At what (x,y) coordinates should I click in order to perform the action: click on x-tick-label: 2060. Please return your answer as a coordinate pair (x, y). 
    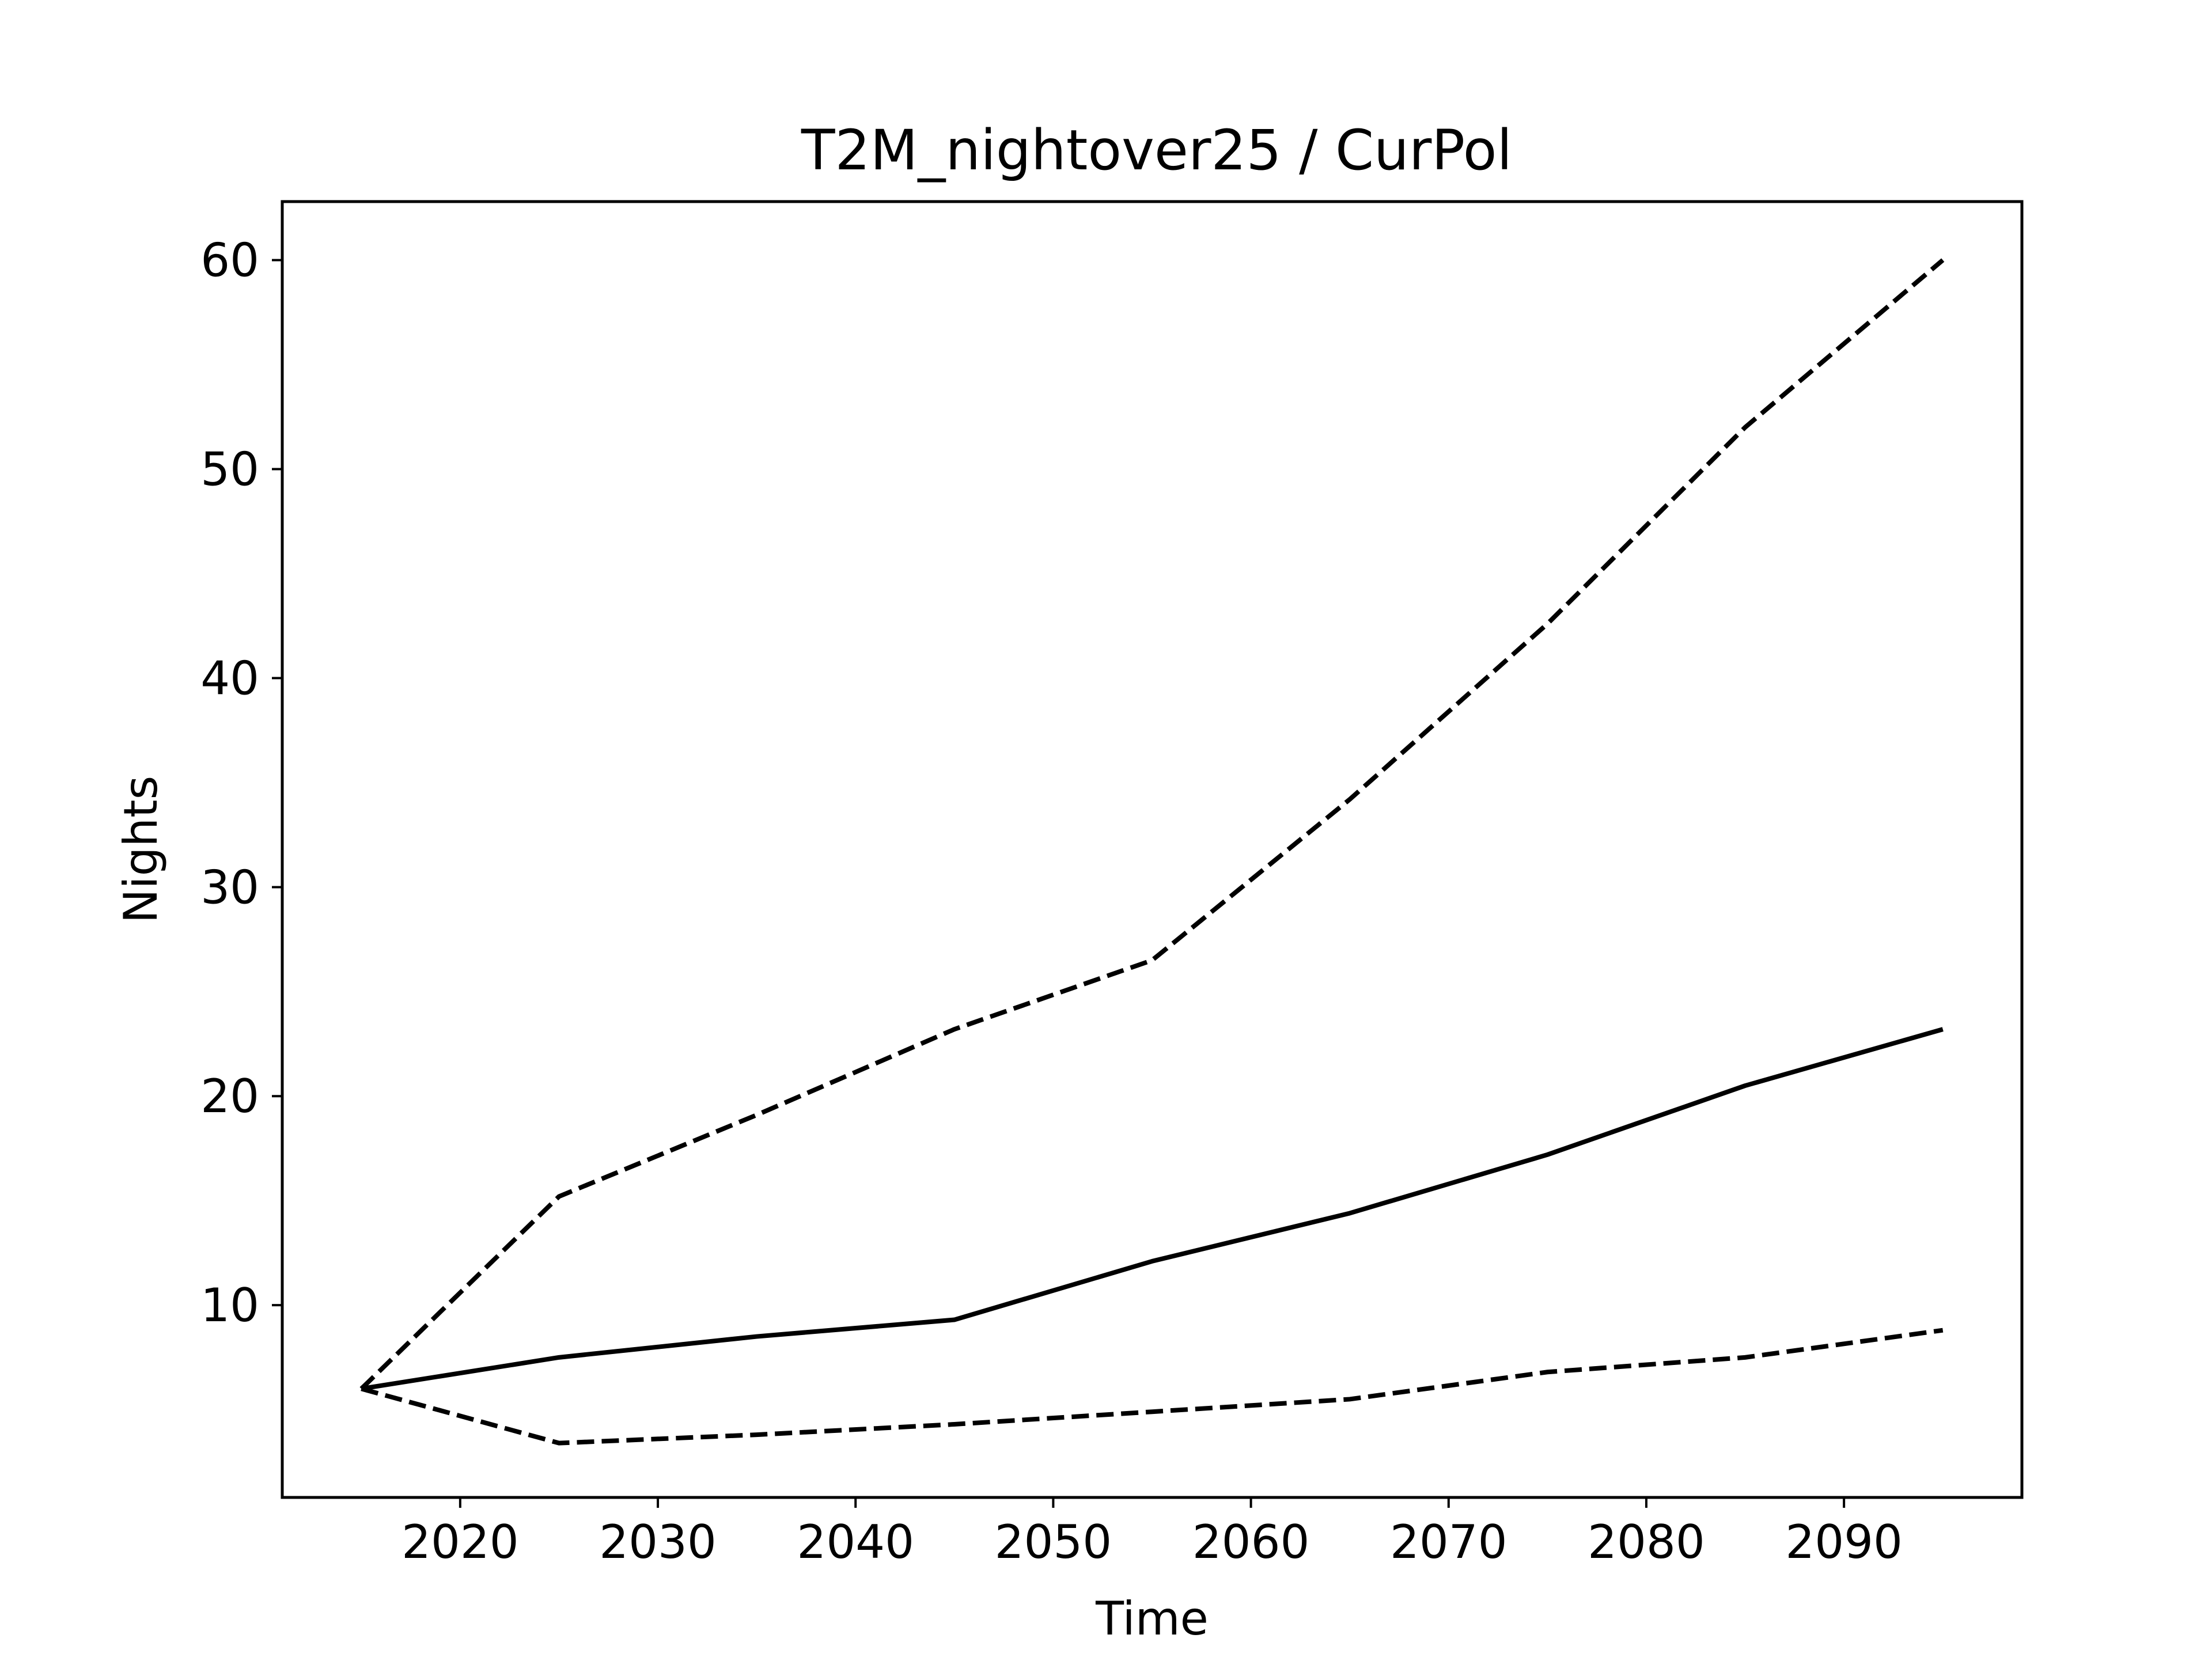
    Looking at the image, I should click on (1251, 1542).